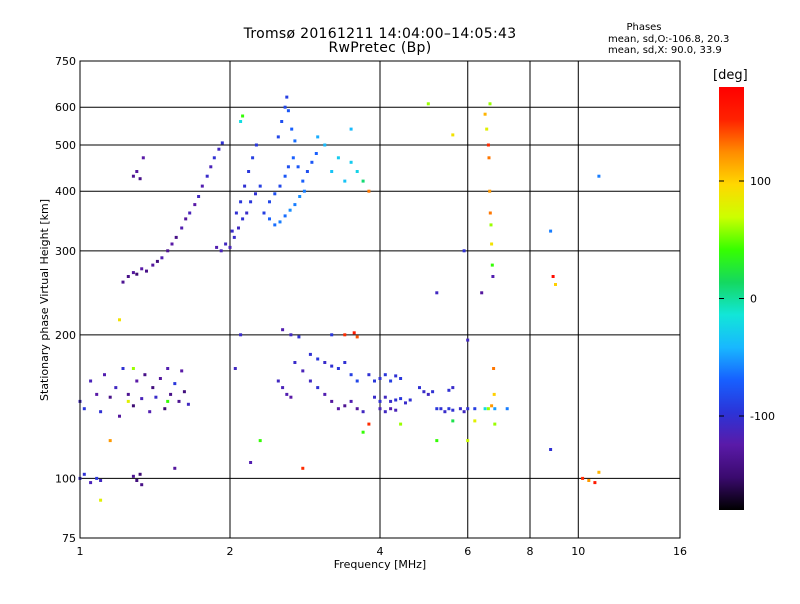 The width and height of the screenshot is (800, 604). What do you see at coordinates (380, 551) in the screenshot?
I see `x-tick-label: 4` at bounding box center [380, 551].